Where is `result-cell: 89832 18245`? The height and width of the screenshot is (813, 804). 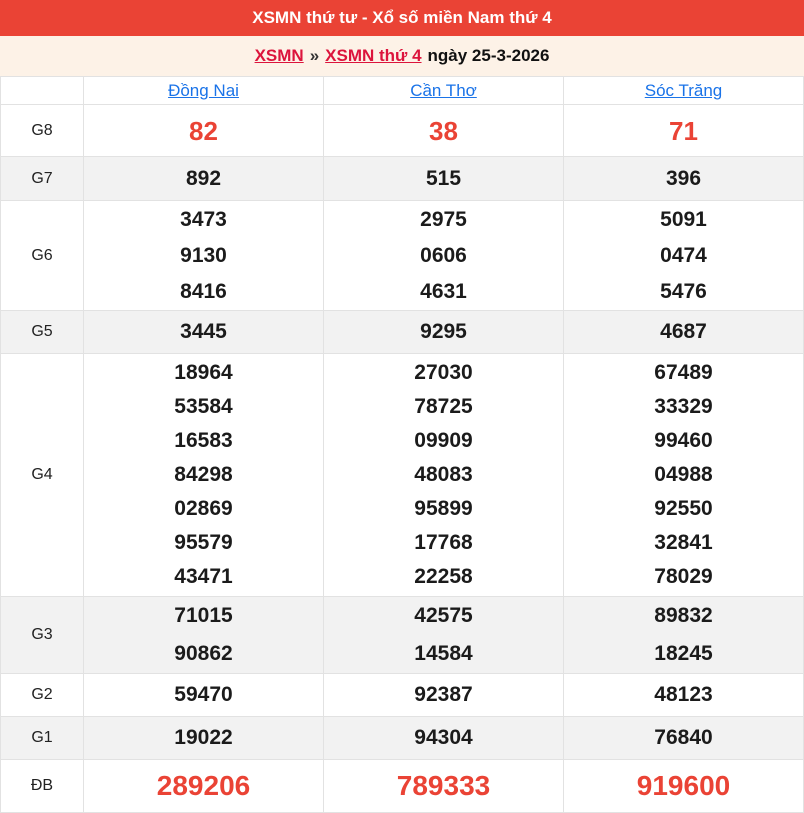
result-cell: 89832 18245 is located at coordinates (683, 635).